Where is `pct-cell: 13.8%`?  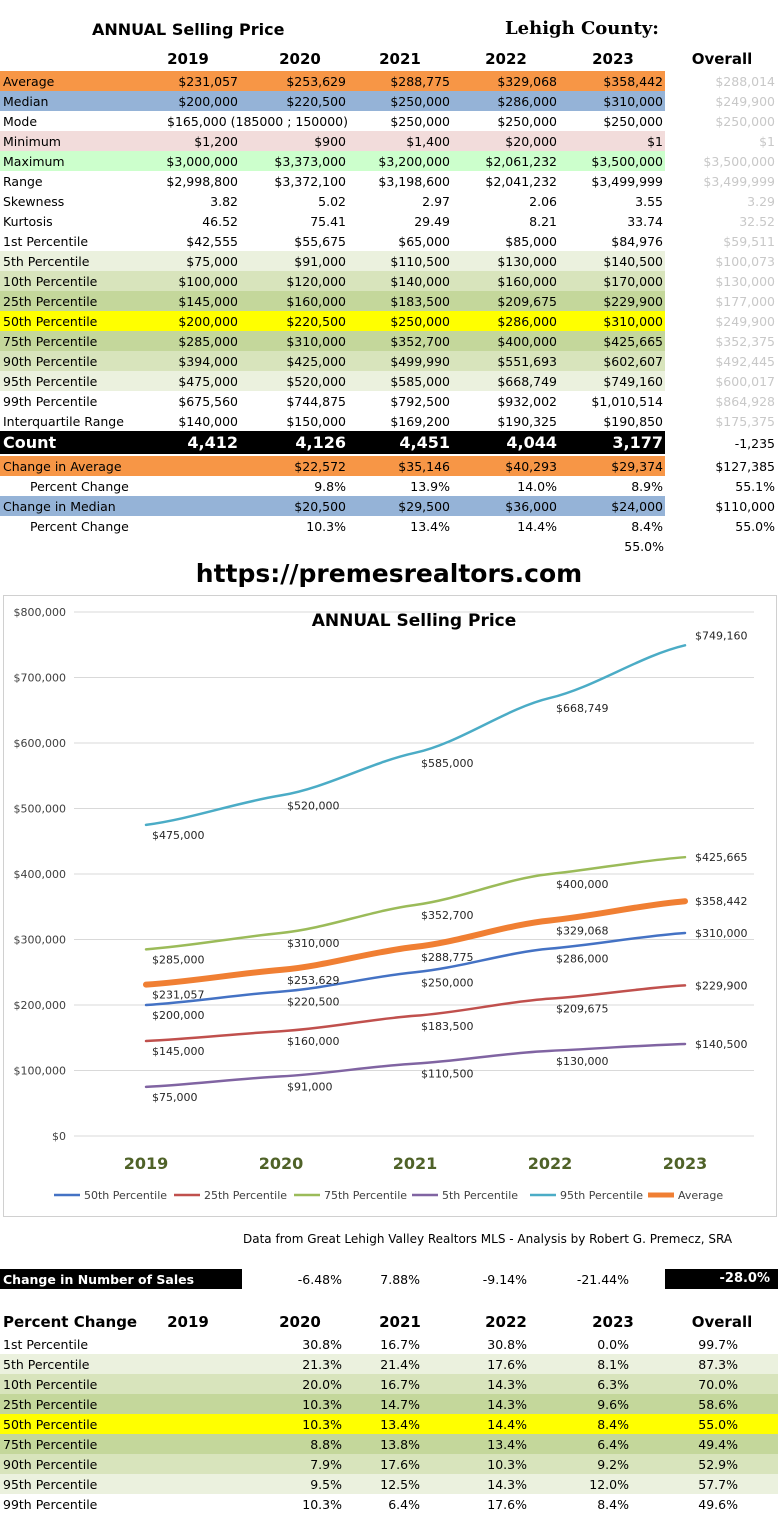
pct-cell: 13.8% is located at coordinates (400, 1444).